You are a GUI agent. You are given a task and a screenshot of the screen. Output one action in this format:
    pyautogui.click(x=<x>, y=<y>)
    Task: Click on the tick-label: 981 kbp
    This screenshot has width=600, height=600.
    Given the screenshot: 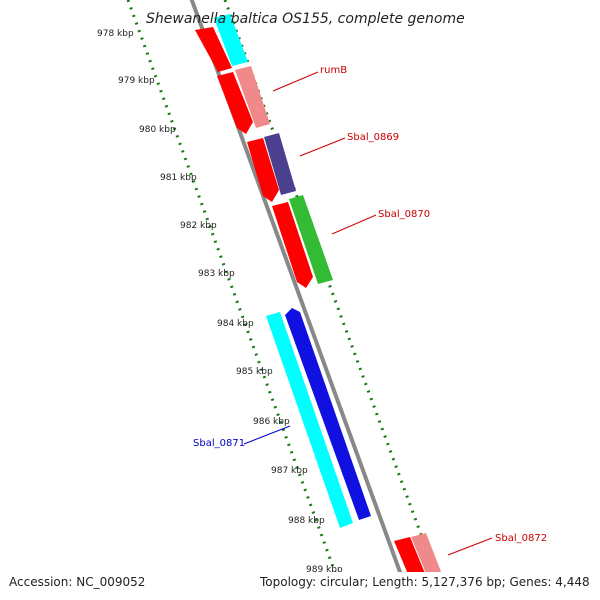 What is the action you would take?
    pyautogui.click(x=178, y=178)
    